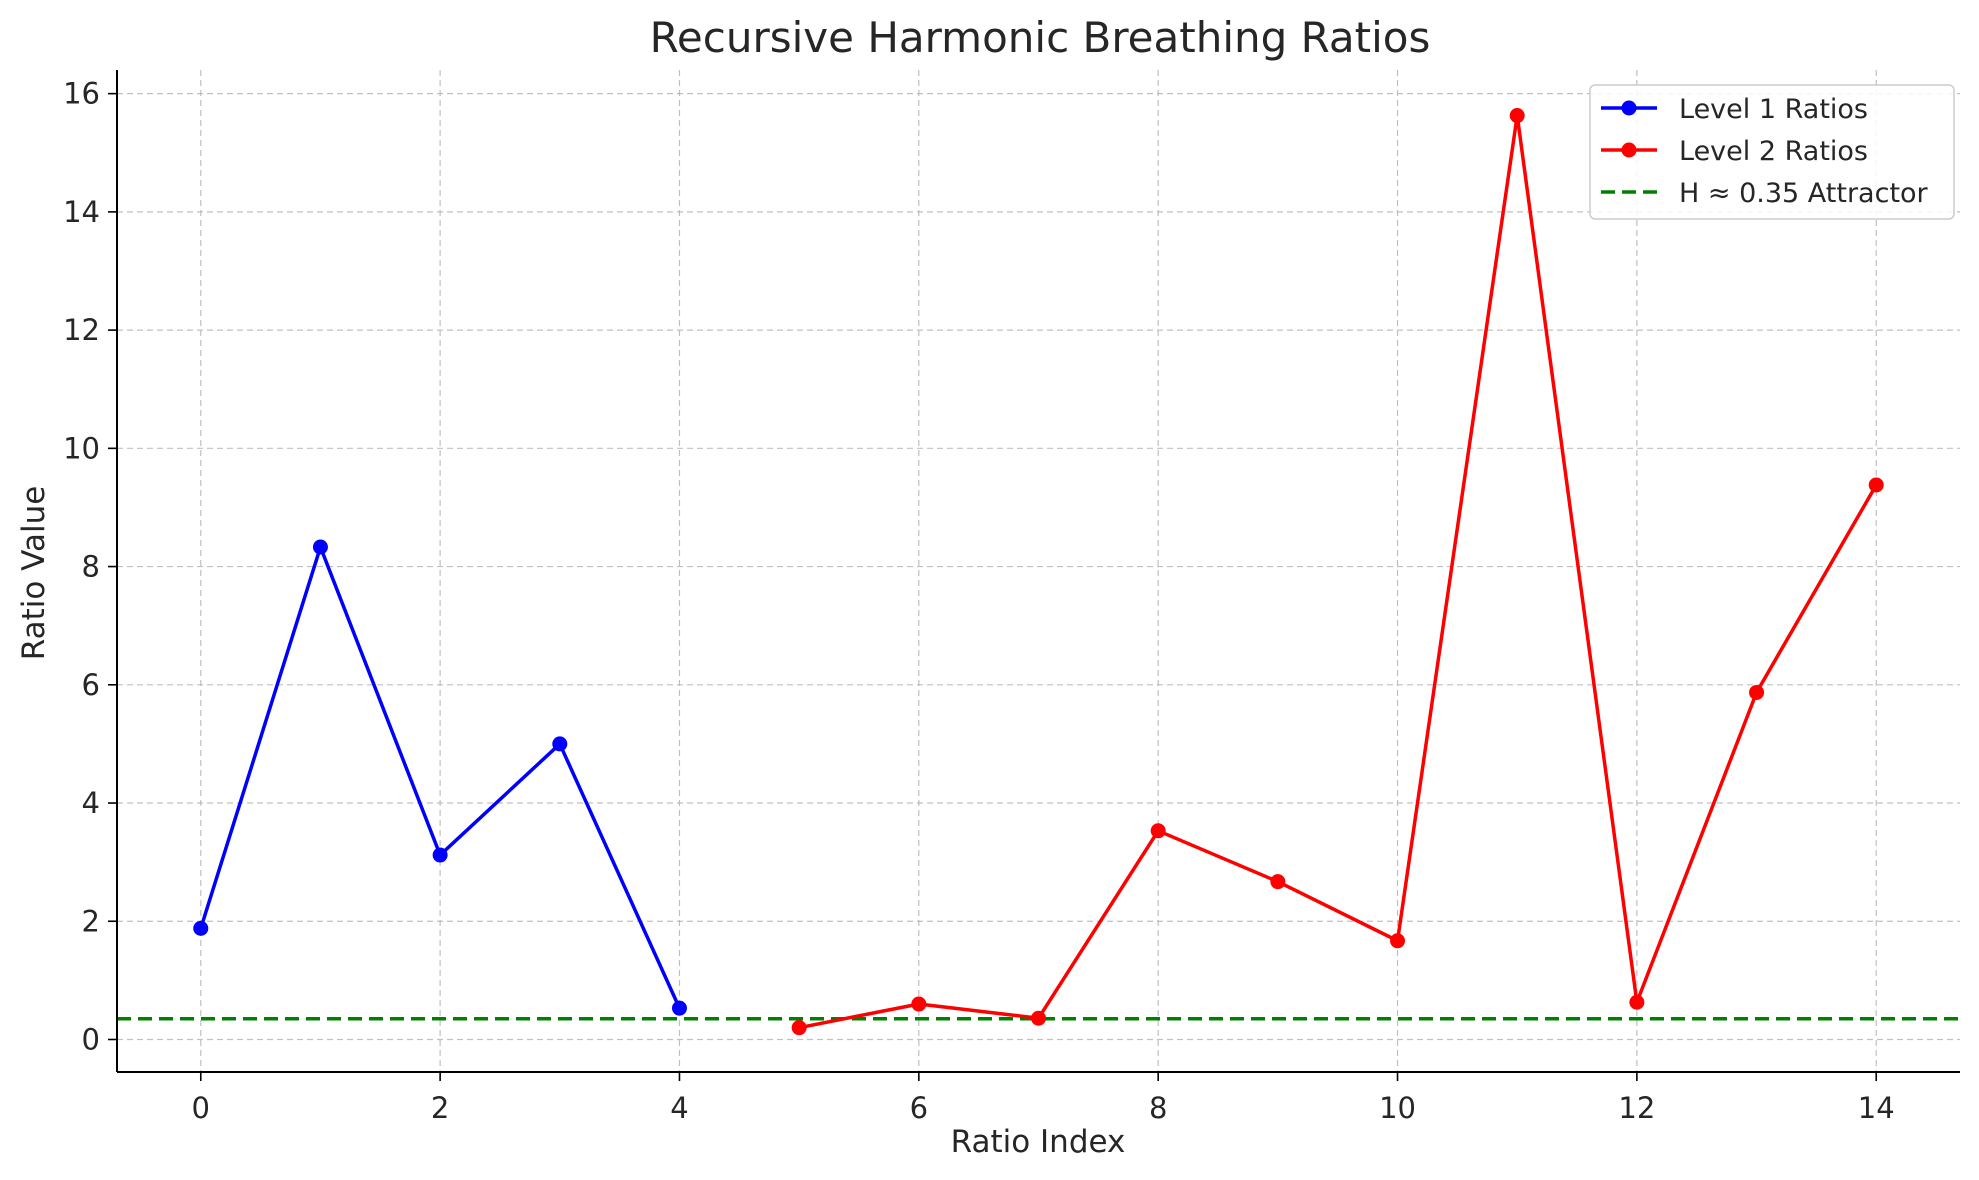 Image resolution: width=1979 pixels, height=1180 pixels. I want to click on x-tick-label: 4, so click(679, 1108).